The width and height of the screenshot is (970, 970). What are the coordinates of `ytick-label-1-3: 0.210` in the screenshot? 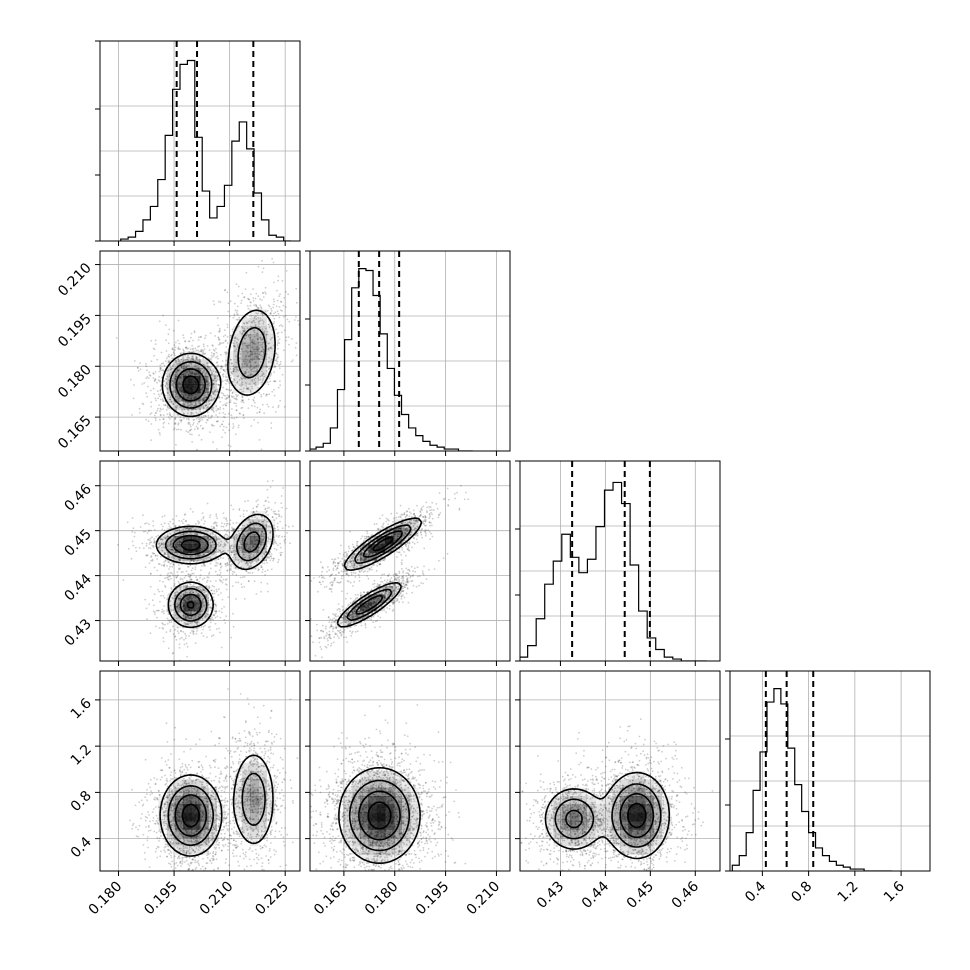 It's located at (75, 280).